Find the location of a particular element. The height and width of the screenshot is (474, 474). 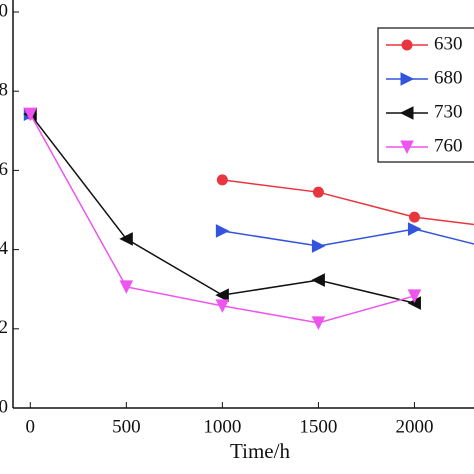

legend-label: 760 is located at coordinates (448, 145).